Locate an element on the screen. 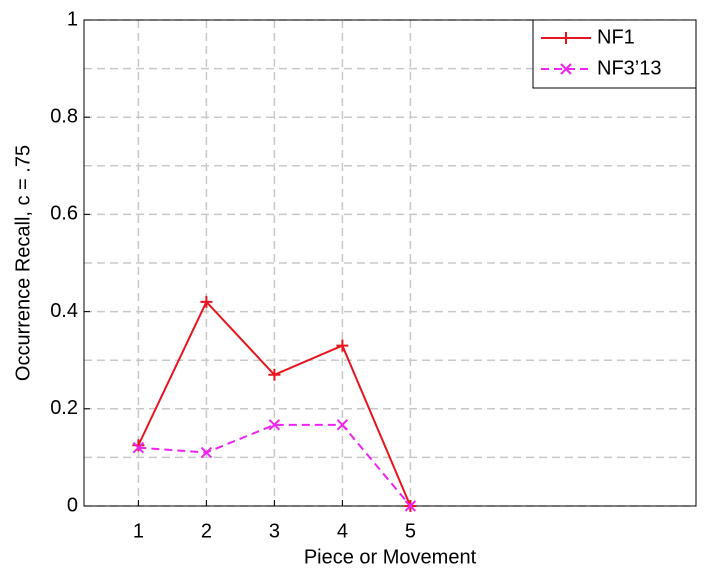 This screenshot has height=580, width=718. y-tick-label: 0.4 is located at coordinates (64, 311).